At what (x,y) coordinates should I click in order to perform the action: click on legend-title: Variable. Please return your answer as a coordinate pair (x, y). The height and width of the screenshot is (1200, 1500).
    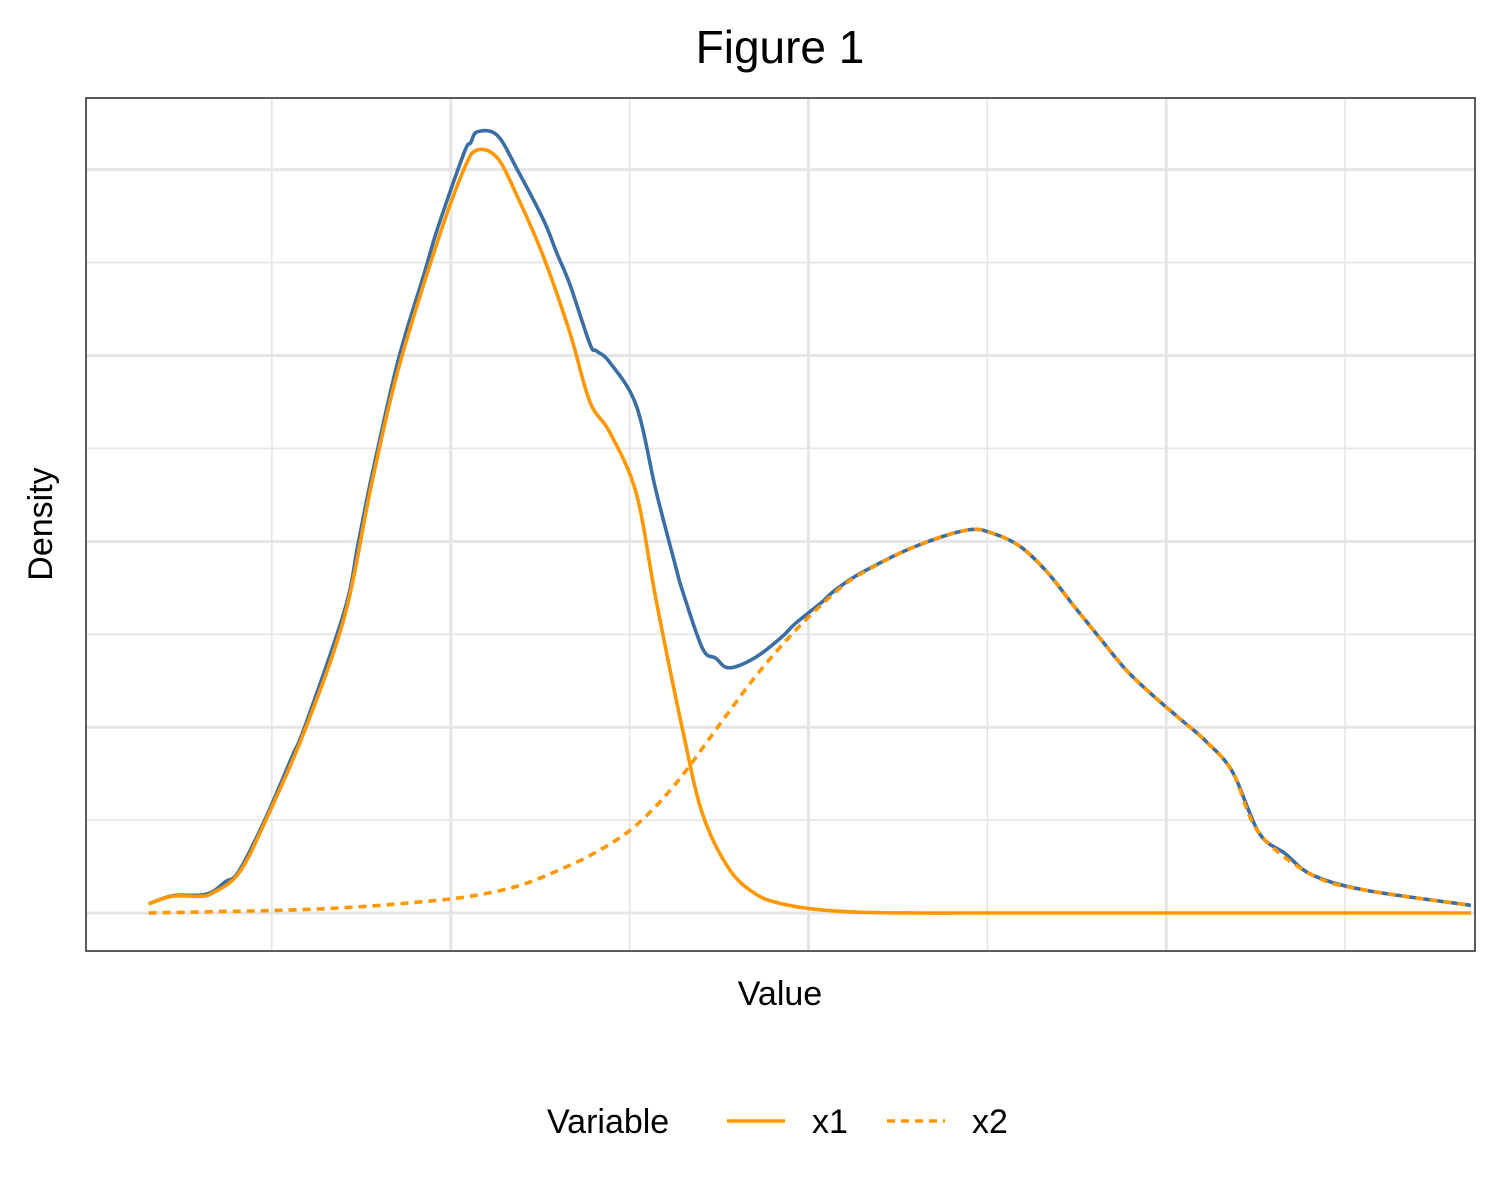
    Looking at the image, I should click on (608, 1122).